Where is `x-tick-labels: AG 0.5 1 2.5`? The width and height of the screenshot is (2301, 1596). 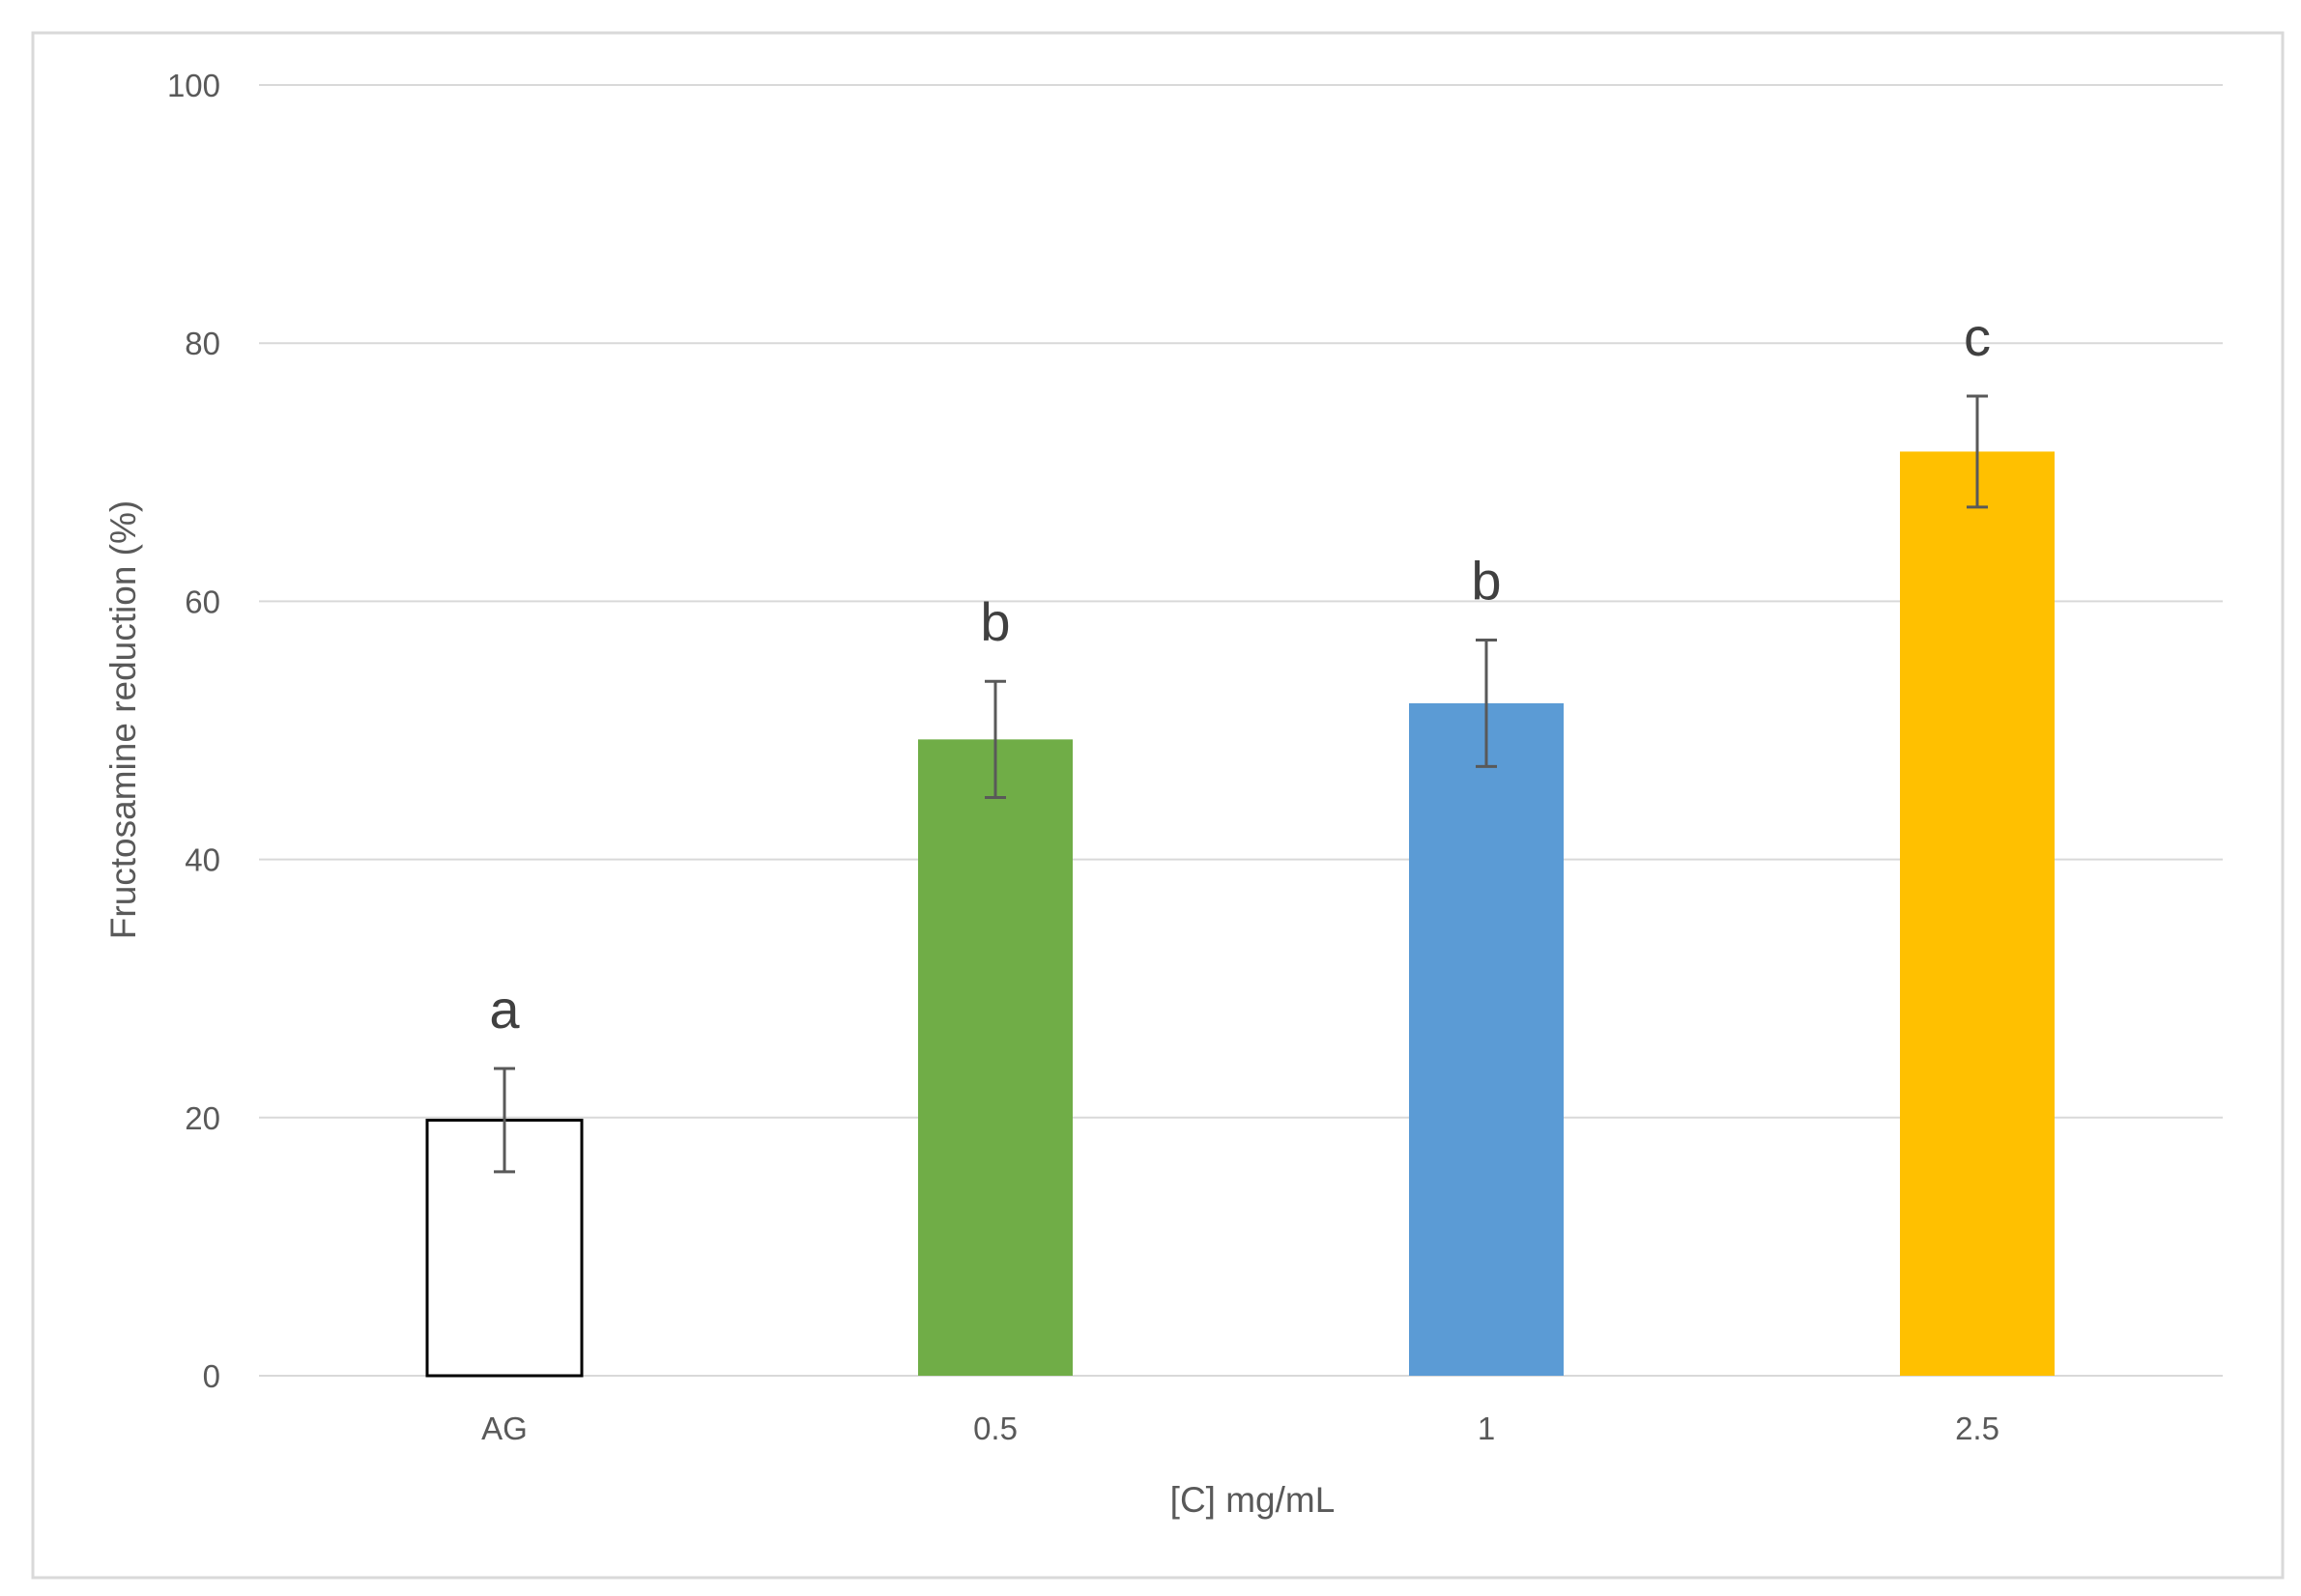
x-tick-labels: AG 0.5 1 2.5 is located at coordinates (1240, 1429).